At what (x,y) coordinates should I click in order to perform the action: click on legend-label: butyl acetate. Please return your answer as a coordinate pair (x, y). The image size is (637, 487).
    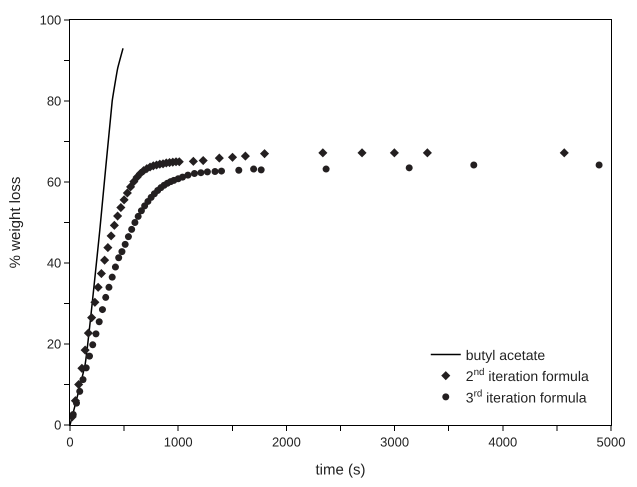
    Looking at the image, I should click on (506, 354).